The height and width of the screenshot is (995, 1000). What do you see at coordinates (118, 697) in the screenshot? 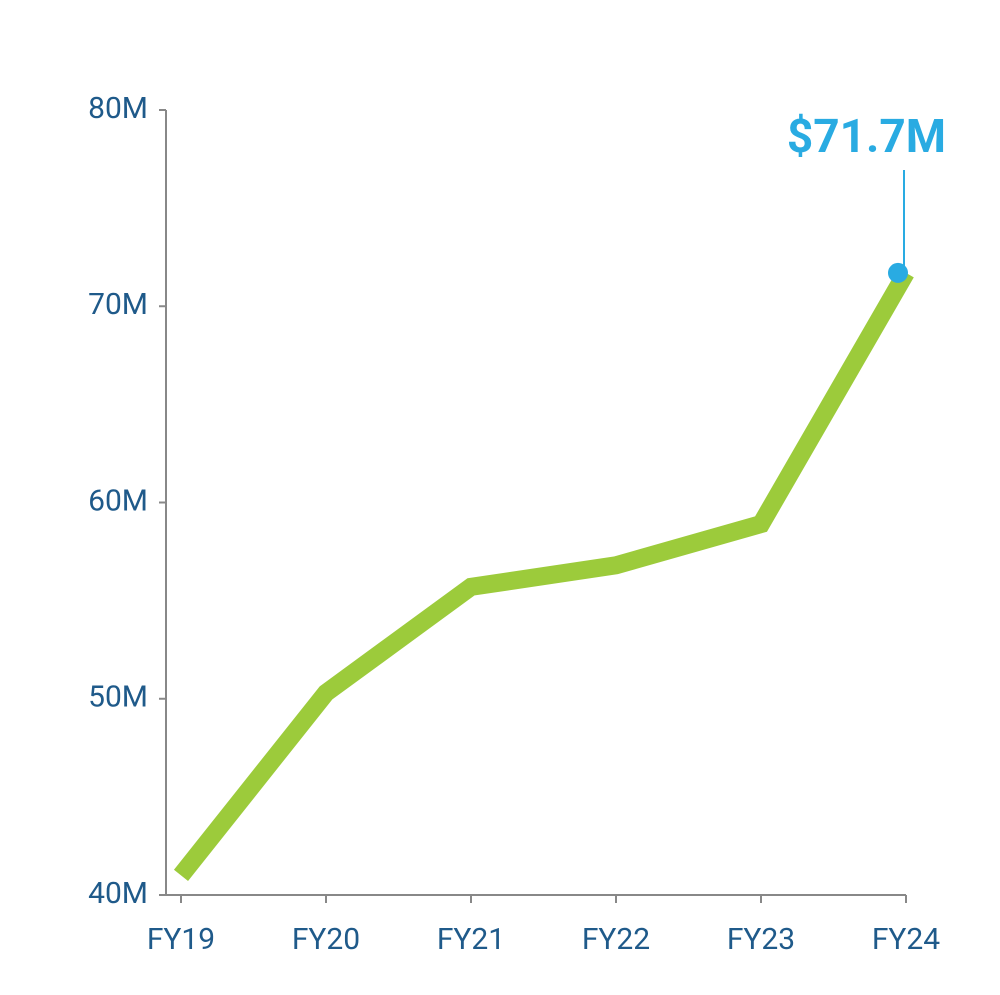
I see `y-tick-label: 50M` at bounding box center [118, 697].